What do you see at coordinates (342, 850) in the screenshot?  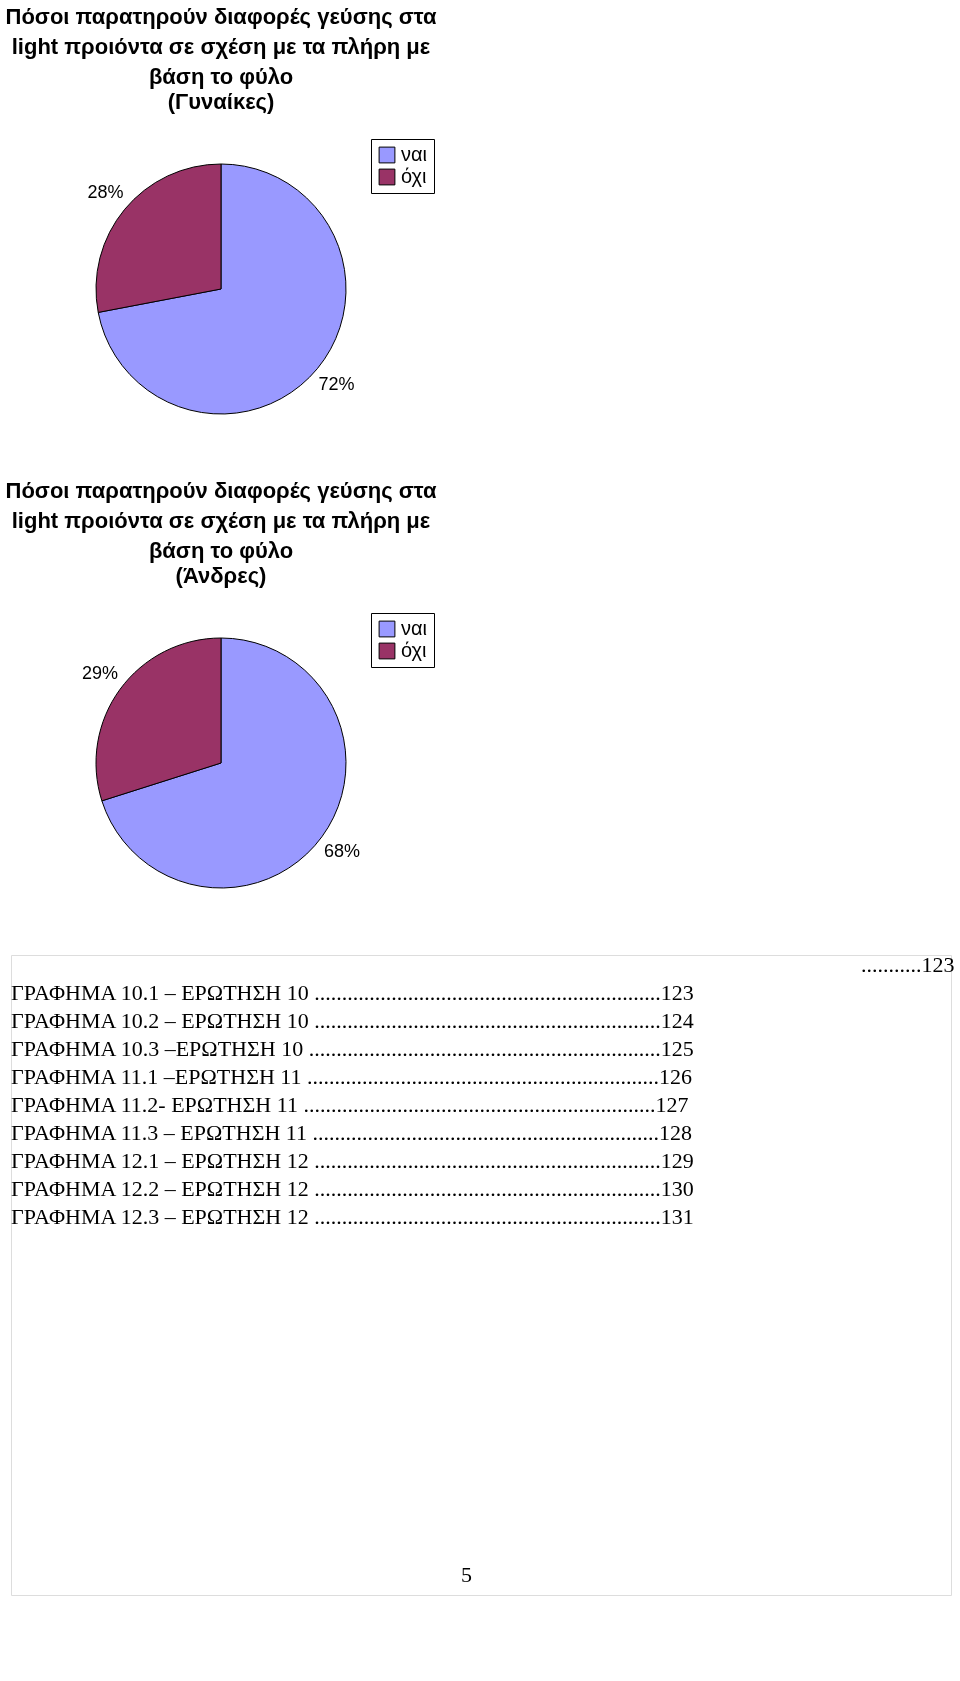 I see `data-label: 68%` at bounding box center [342, 850].